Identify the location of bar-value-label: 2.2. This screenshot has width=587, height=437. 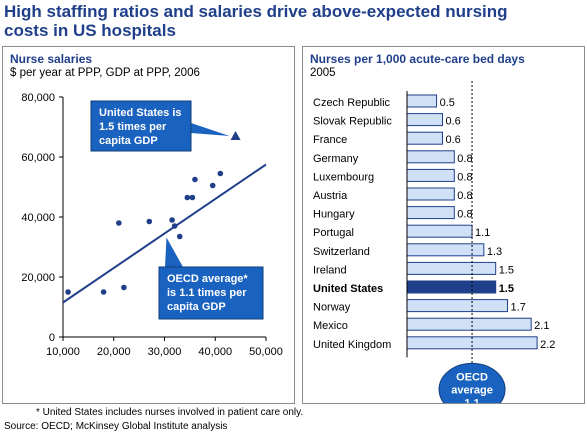
(547, 345).